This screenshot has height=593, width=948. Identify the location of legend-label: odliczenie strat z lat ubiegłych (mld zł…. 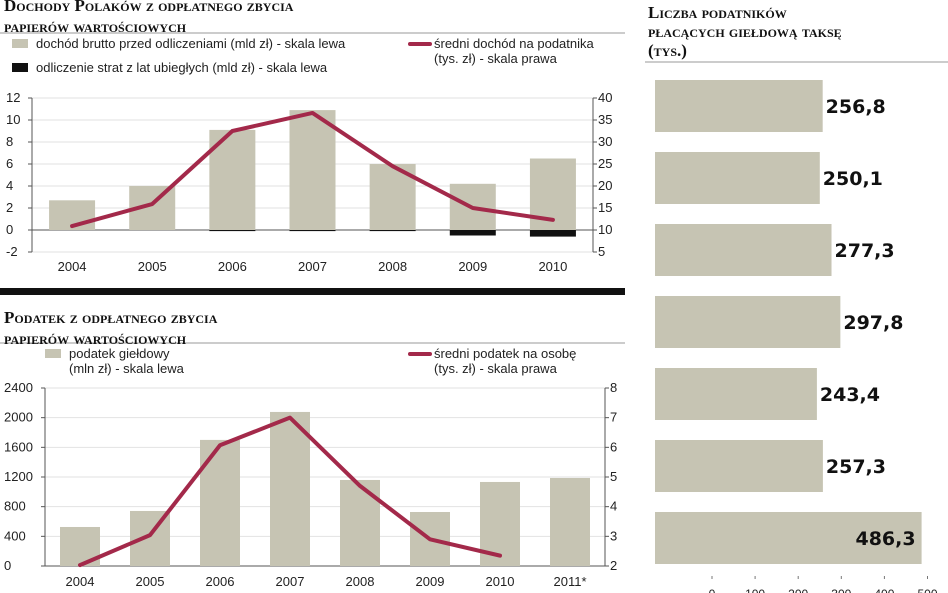
(182, 67).